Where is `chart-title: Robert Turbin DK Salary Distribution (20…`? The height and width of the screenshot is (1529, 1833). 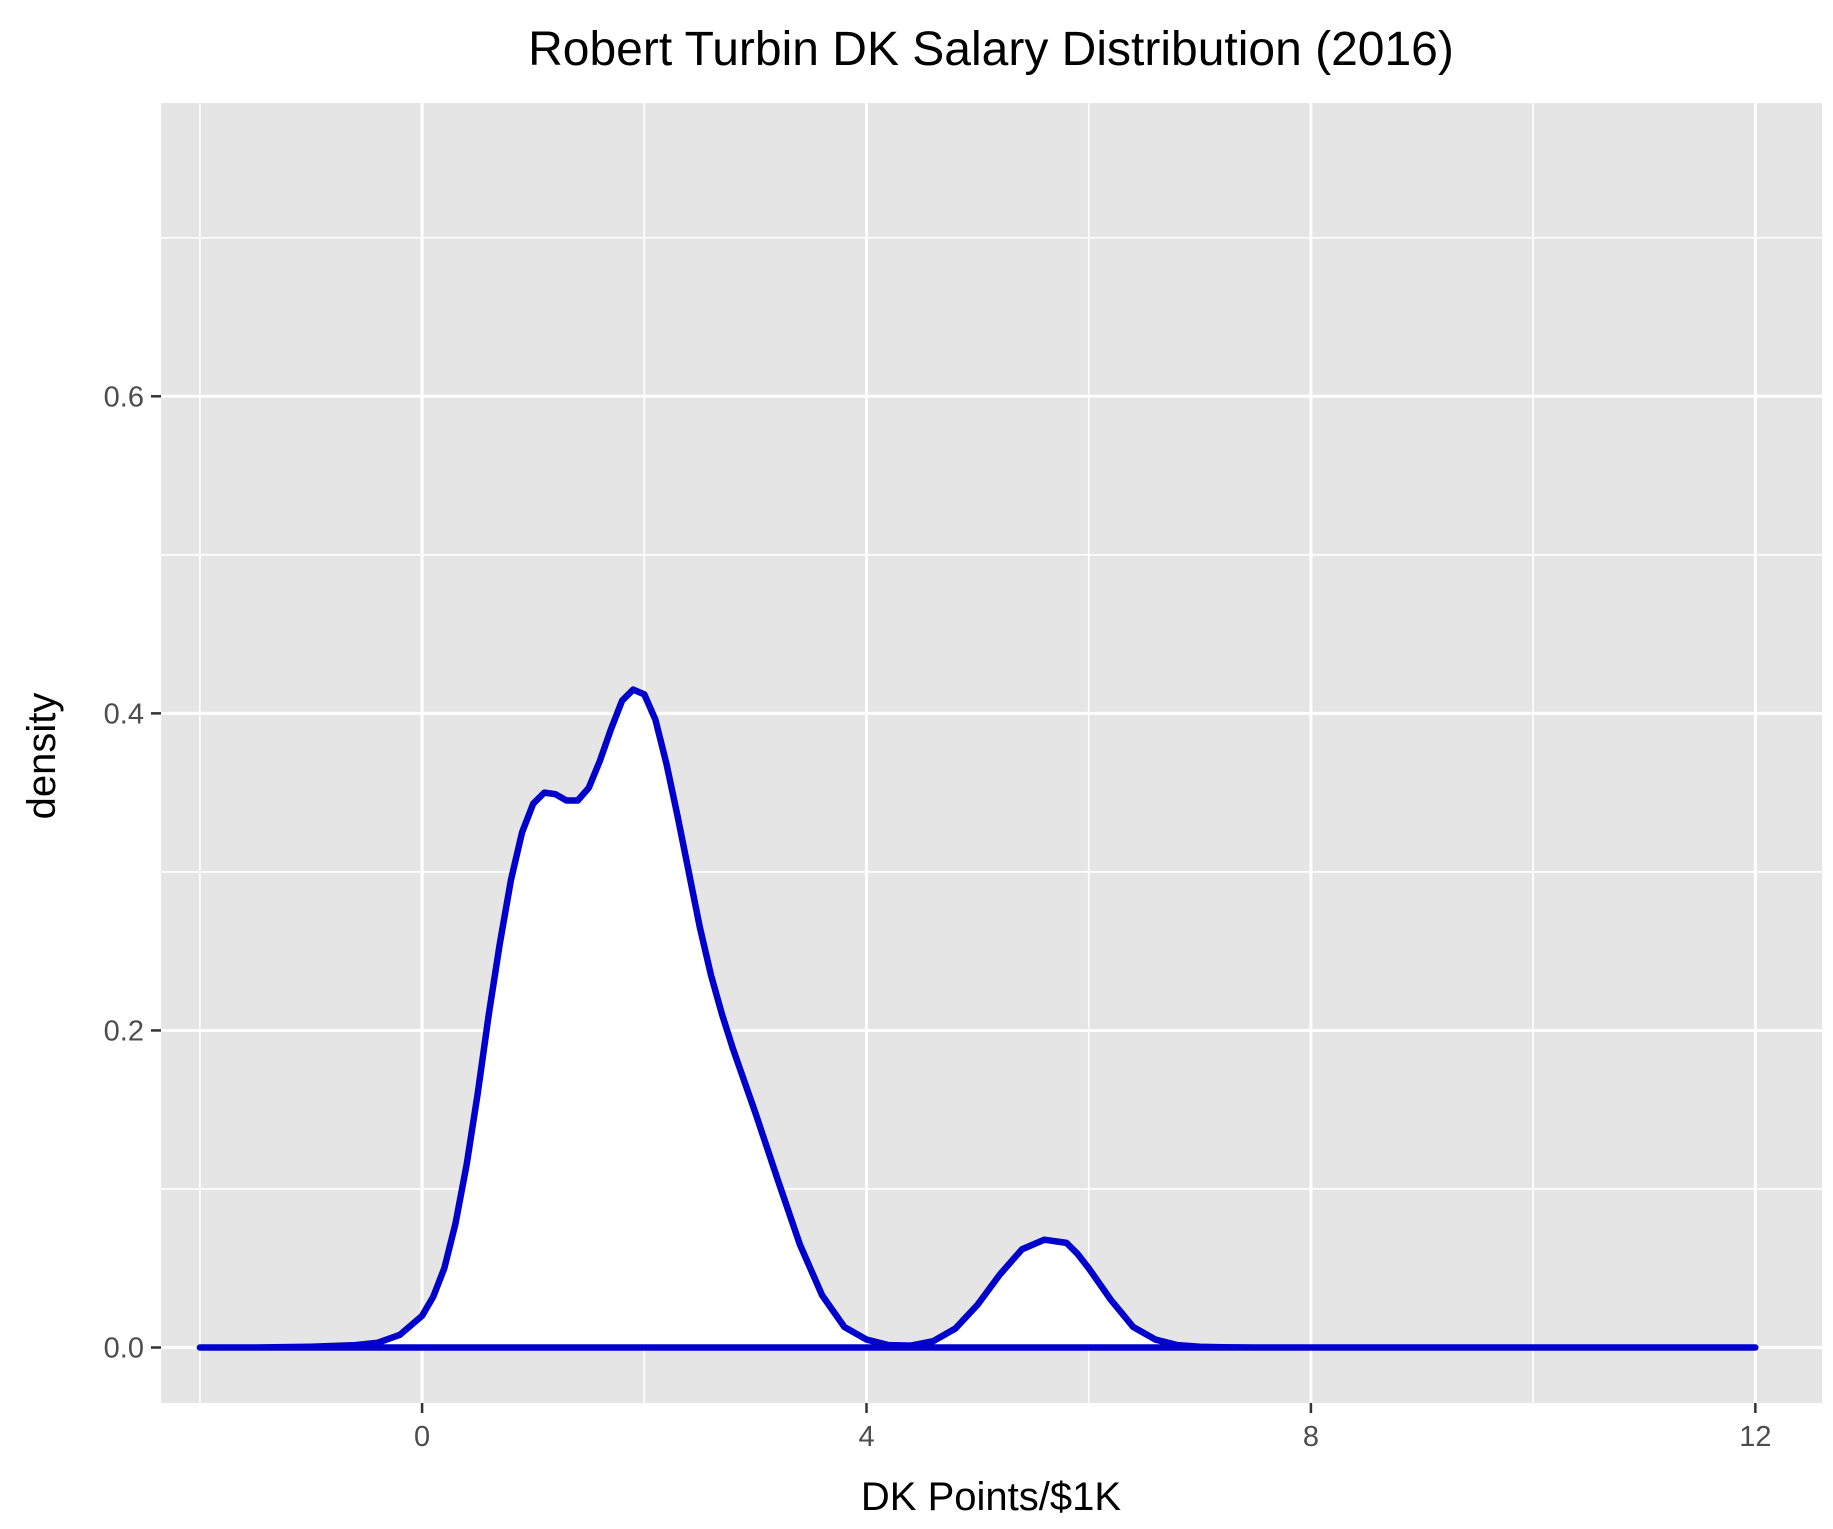
chart-title: Robert Turbin DK Salary Distribution (20… is located at coordinates (991, 49).